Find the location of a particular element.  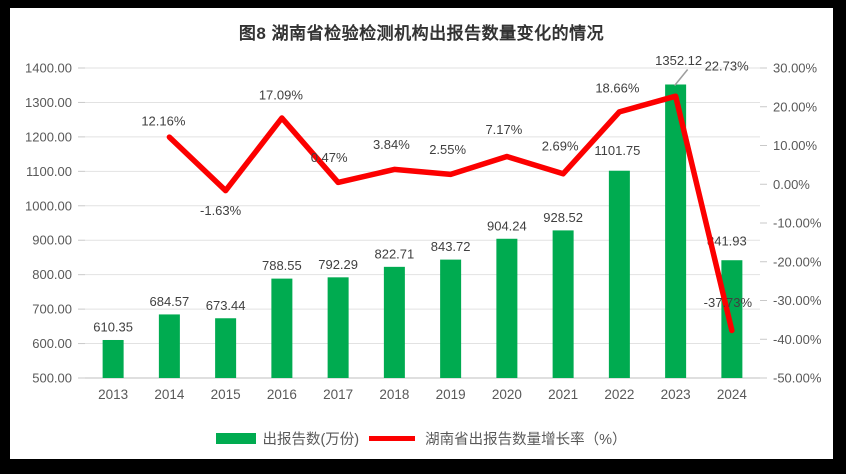

right-axis-tick-label: 30.00% is located at coordinates (795, 68).